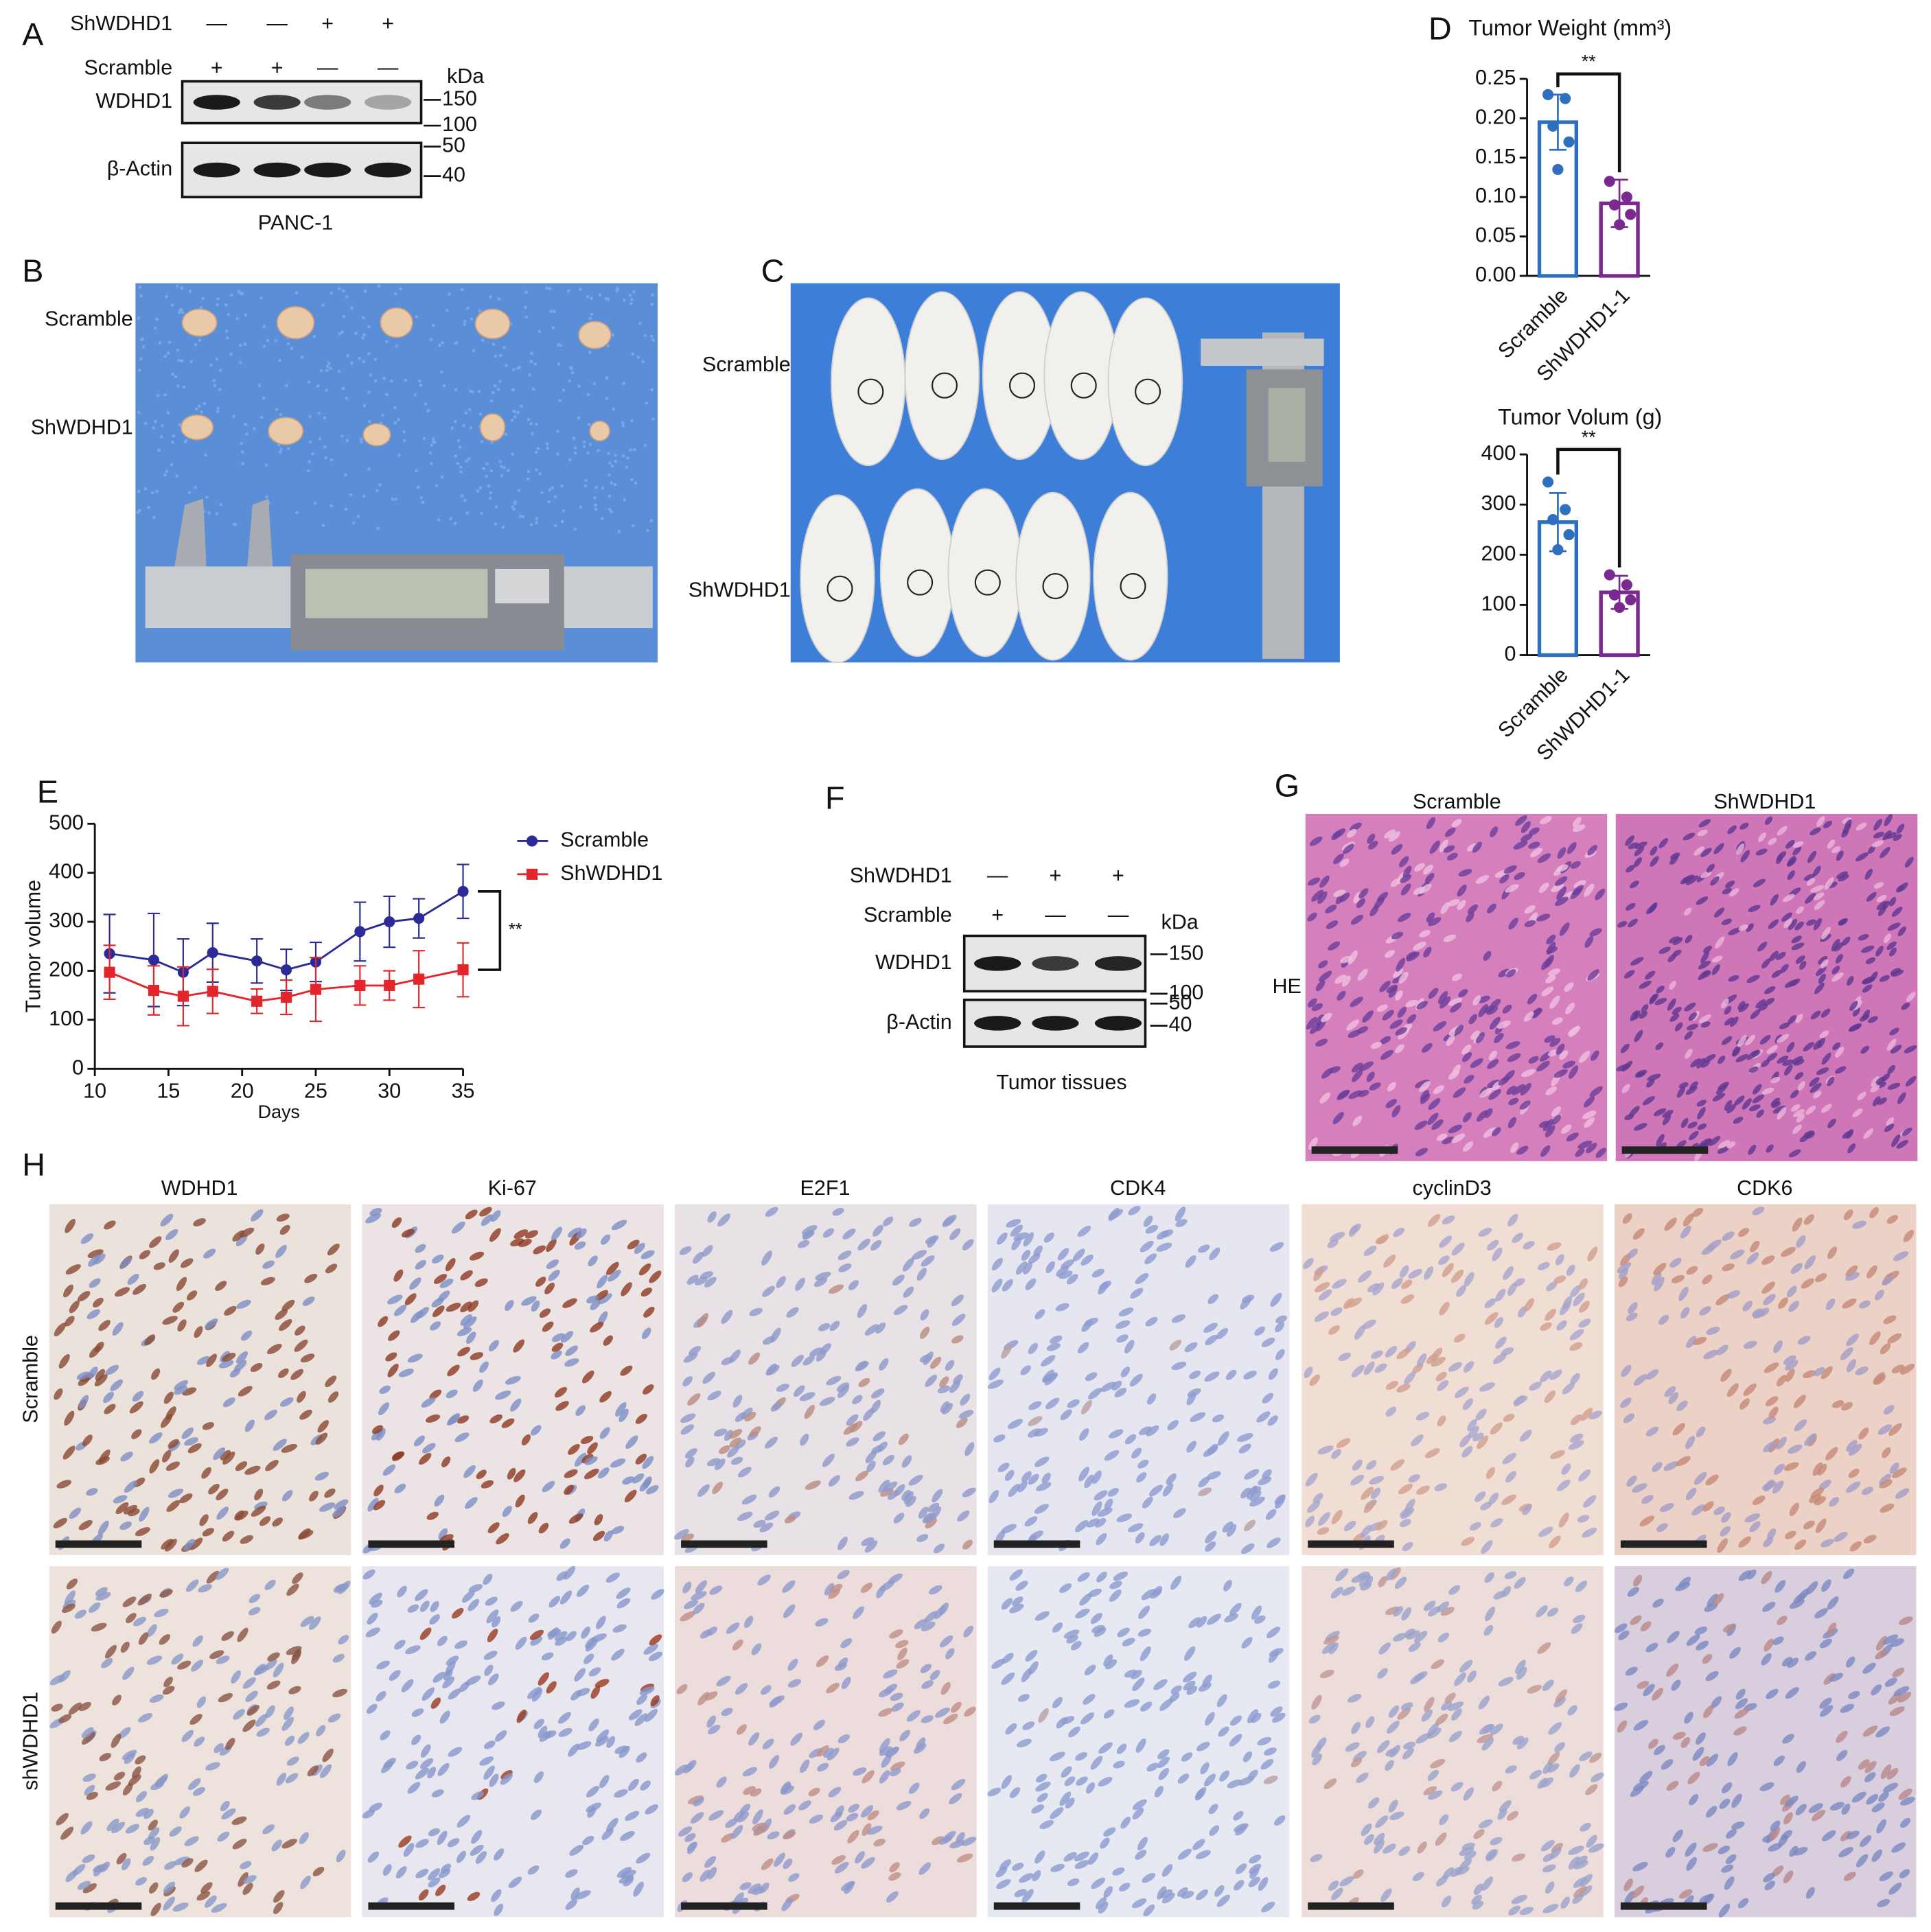 The image size is (1931, 1932). Describe the element at coordinates (1631, 214) in the screenshot. I see `data-point` at that location.